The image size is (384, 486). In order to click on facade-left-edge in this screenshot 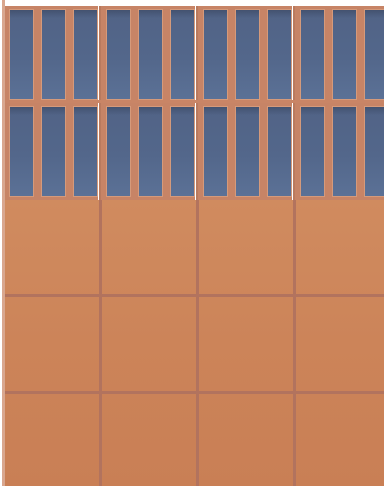, I will do `click(3, 243)`.